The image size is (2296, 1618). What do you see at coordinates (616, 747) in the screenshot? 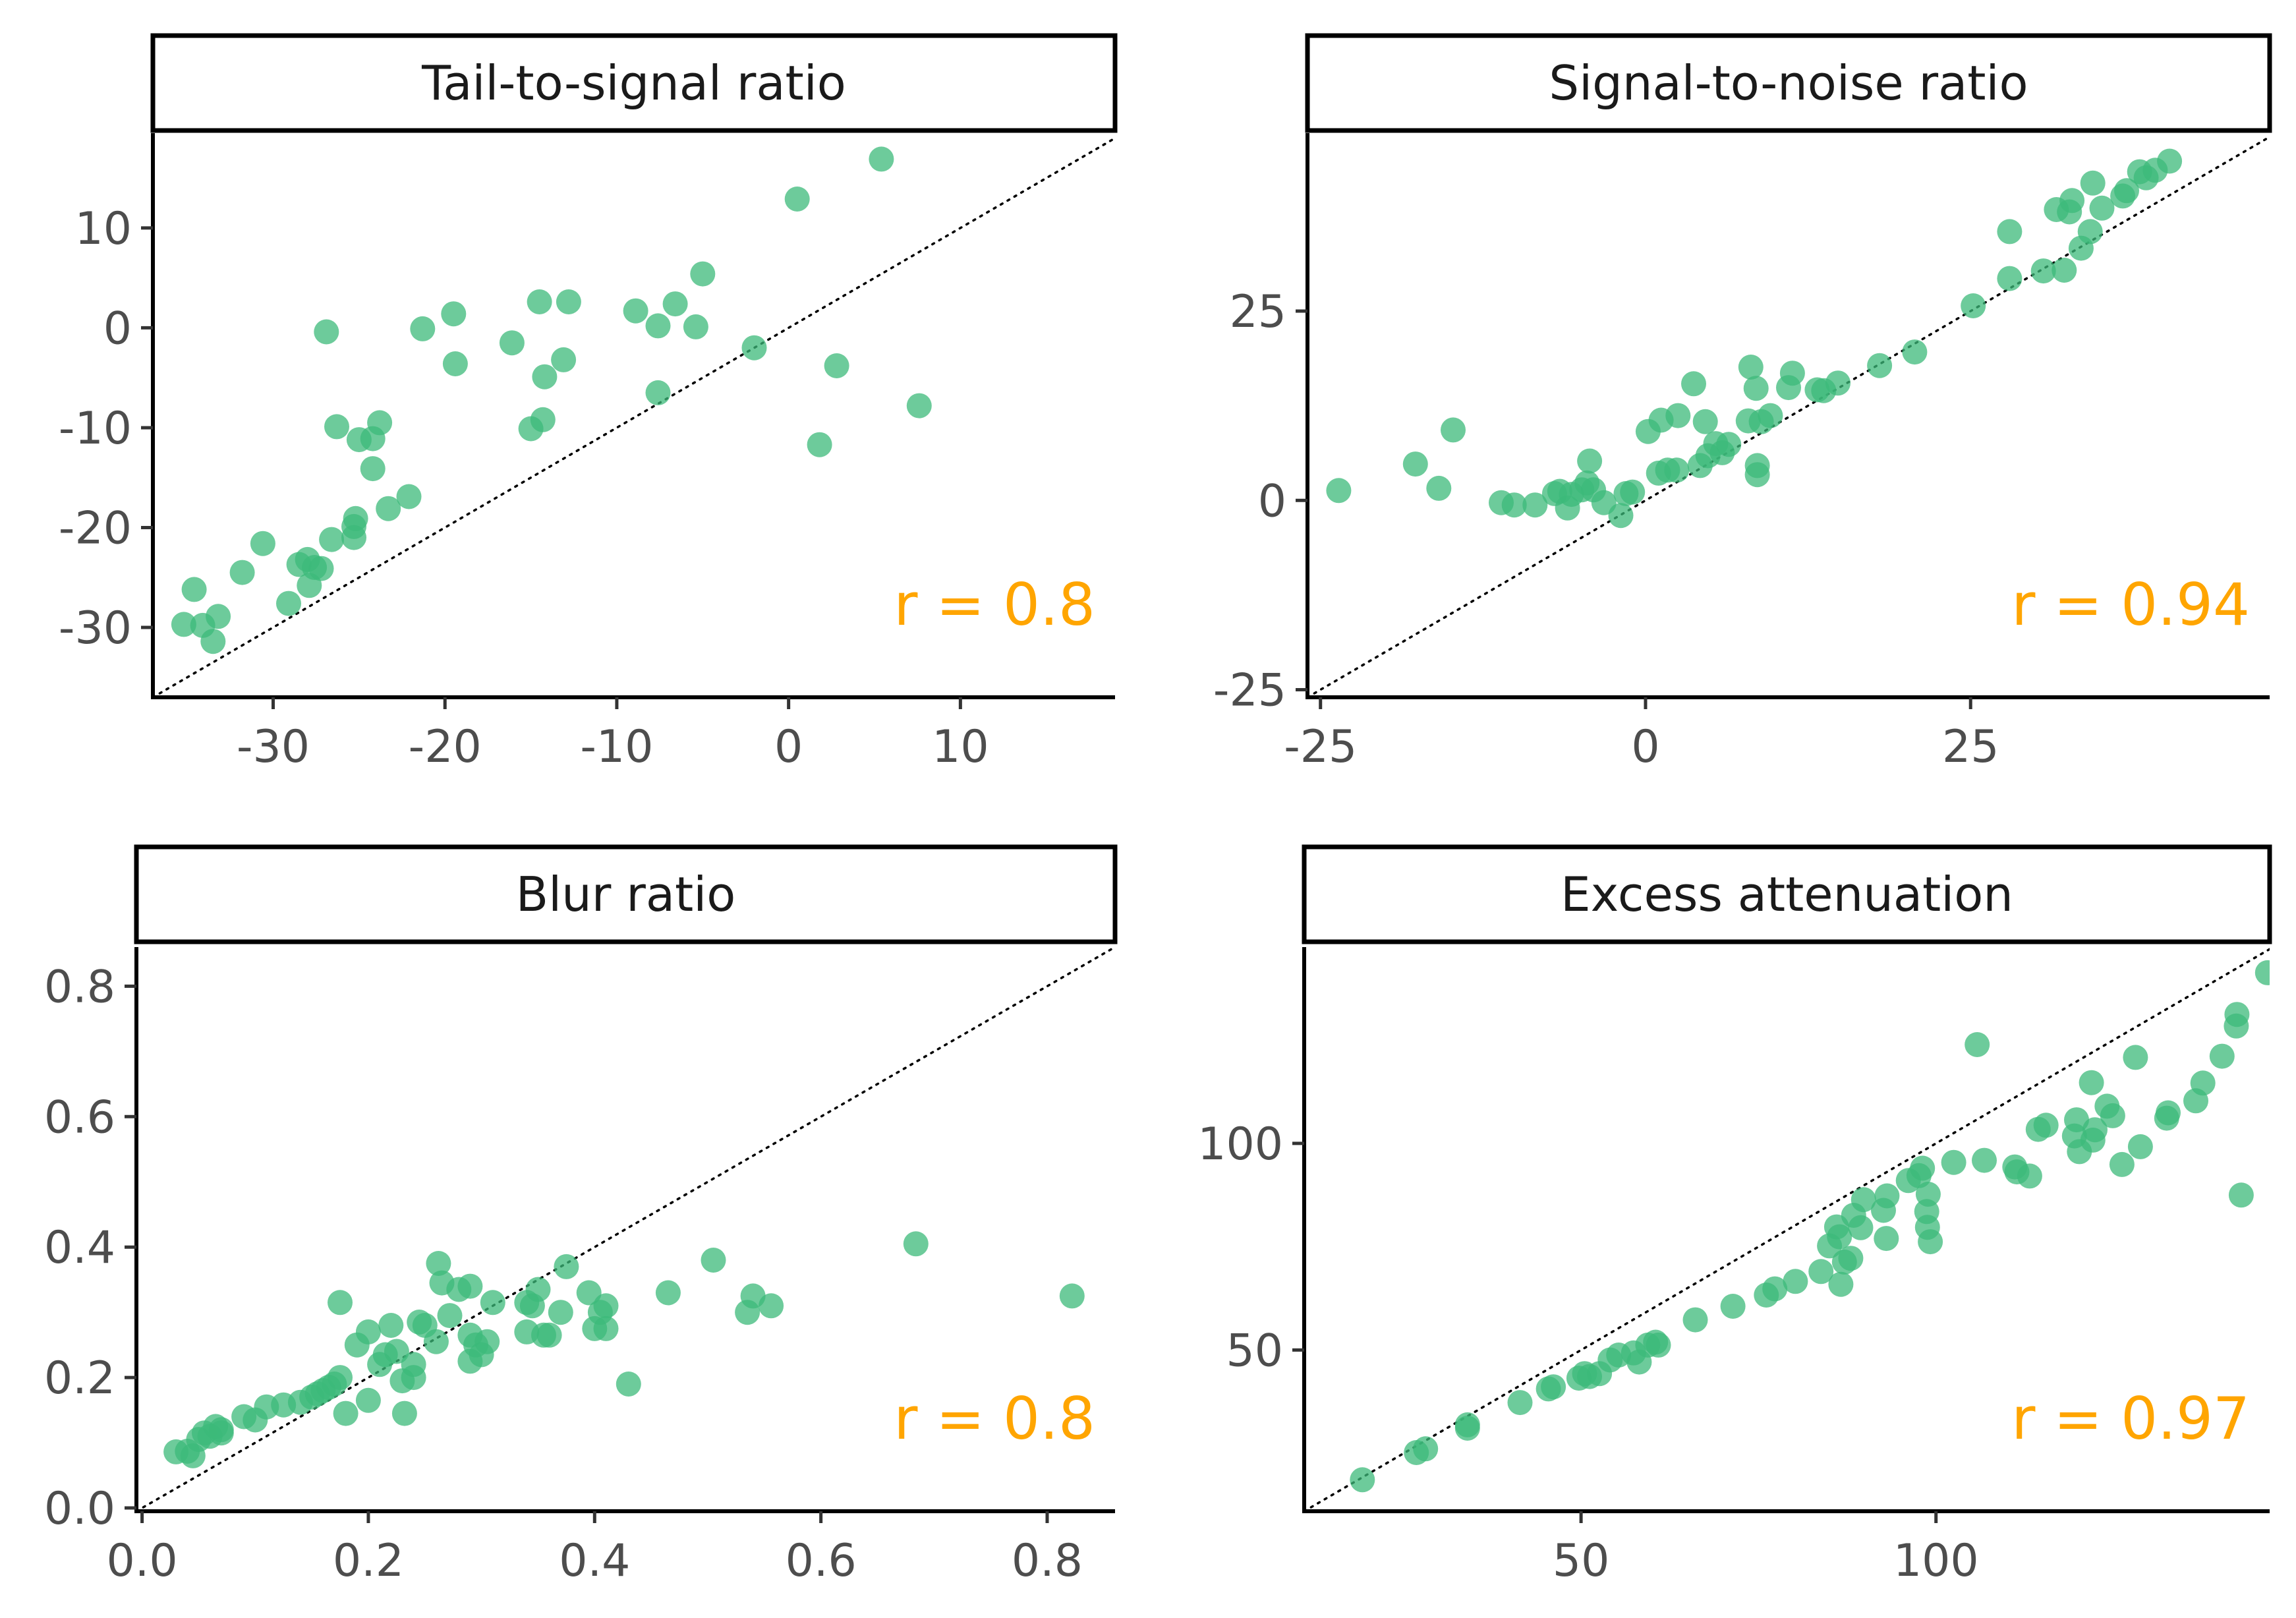
I see `x-tick-label: -10` at bounding box center [616, 747].